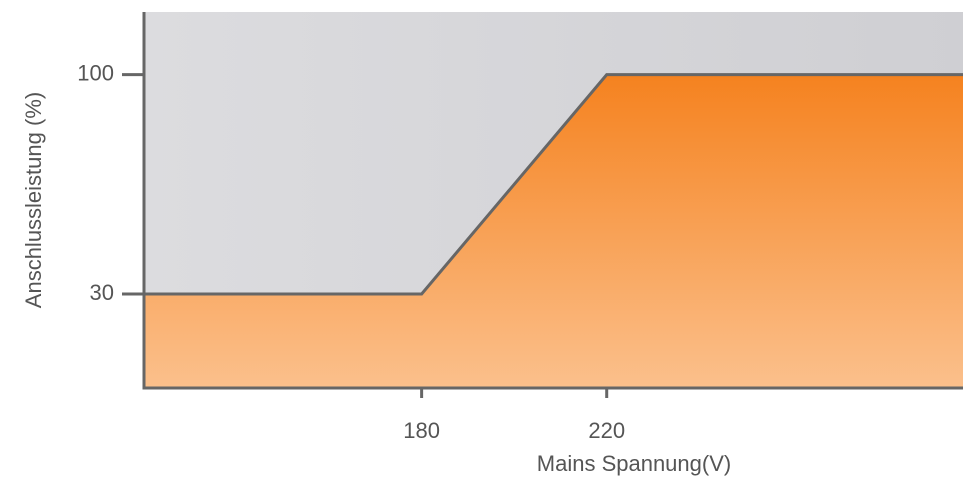  Describe the element at coordinates (33, 200) in the screenshot. I see `y-axis-label: Anschlussleistung (%)` at that location.